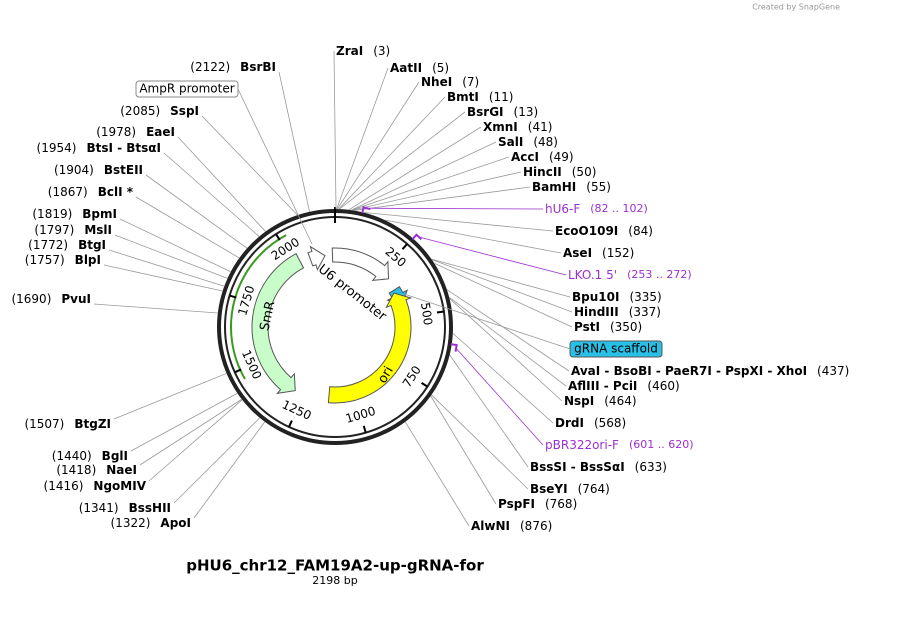 This screenshot has height=624, width=900. I want to click on plasmid-name: pHU6_chr12_FAM19A2-up-gRNA-for, so click(335, 566).